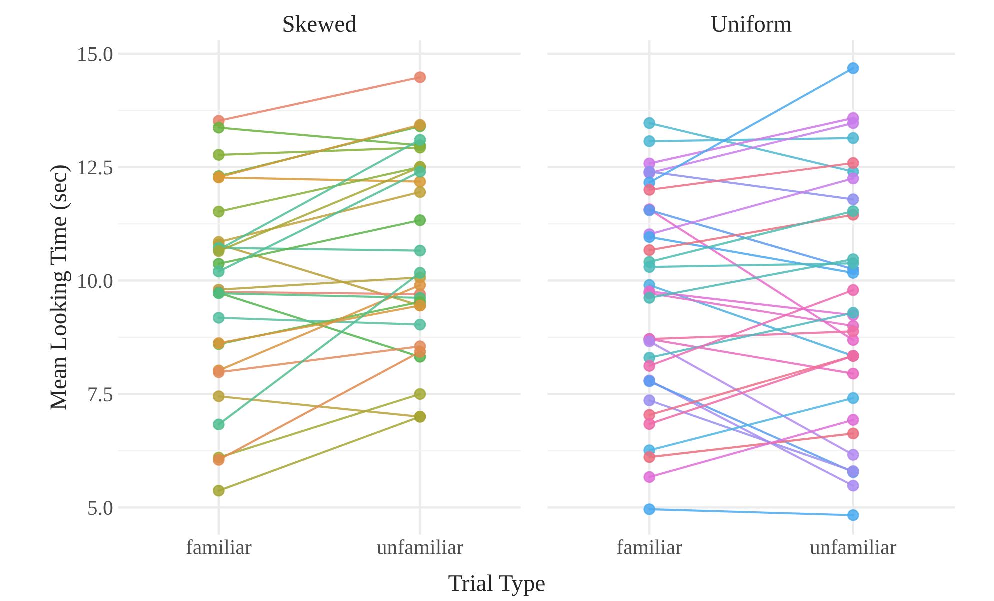 This screenshot has width=994, height=601. What do you see at coordinates (100, 508) in the screenshot?
I see `y-tick-label: 5.0` at bounding box center [100, 508].